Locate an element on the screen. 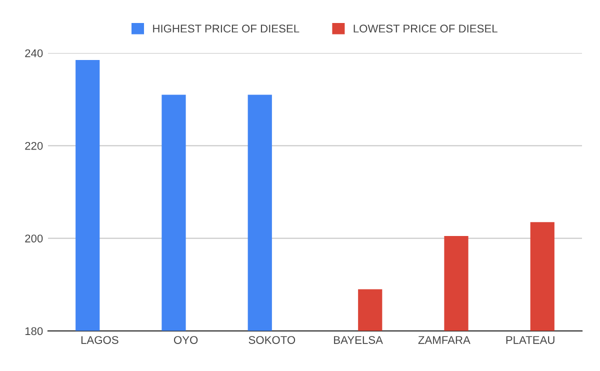 Image resolution: width=600 pixels, height=371 pixels. y-tick-label: 220 is located at coordinates (34, 146).